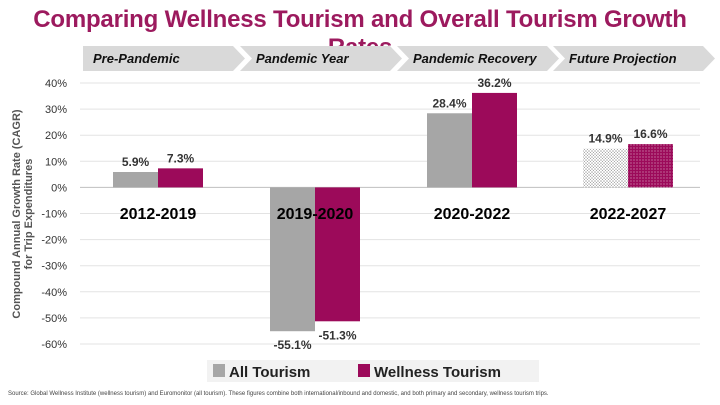  I want to click on y-tick-label: 30%, so click(56, 110).